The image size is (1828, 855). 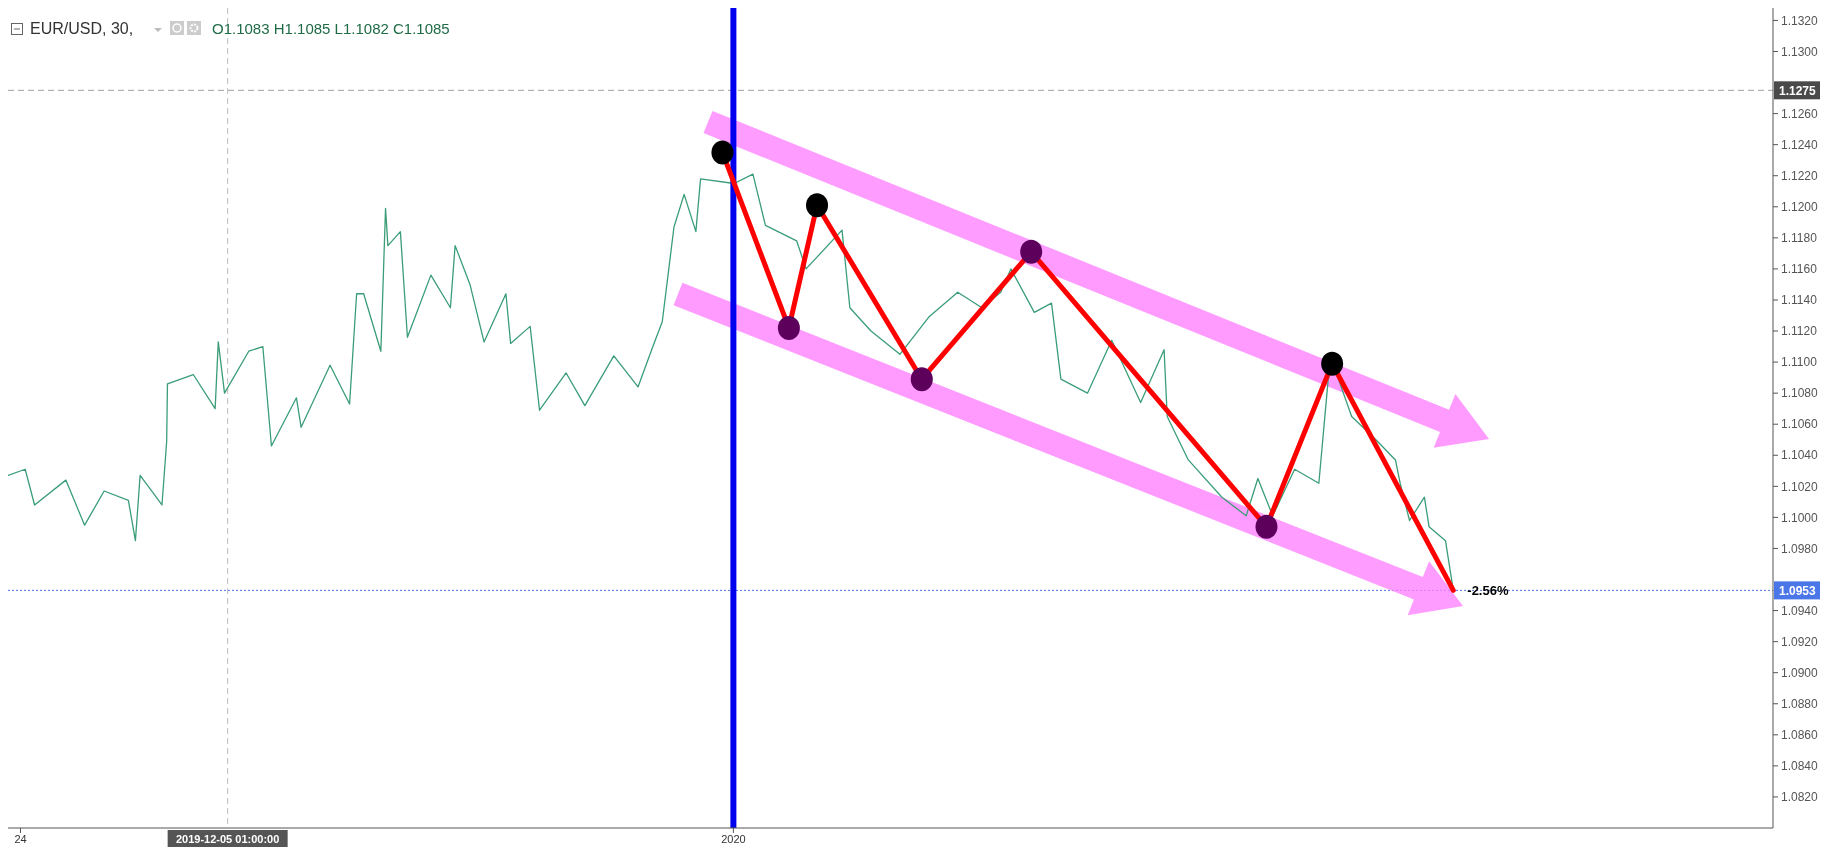 What do you see at coordinates (82, 28) in the screenshot?
I see `text: EUR/USD, 30,` at bounding box center [82, 28].